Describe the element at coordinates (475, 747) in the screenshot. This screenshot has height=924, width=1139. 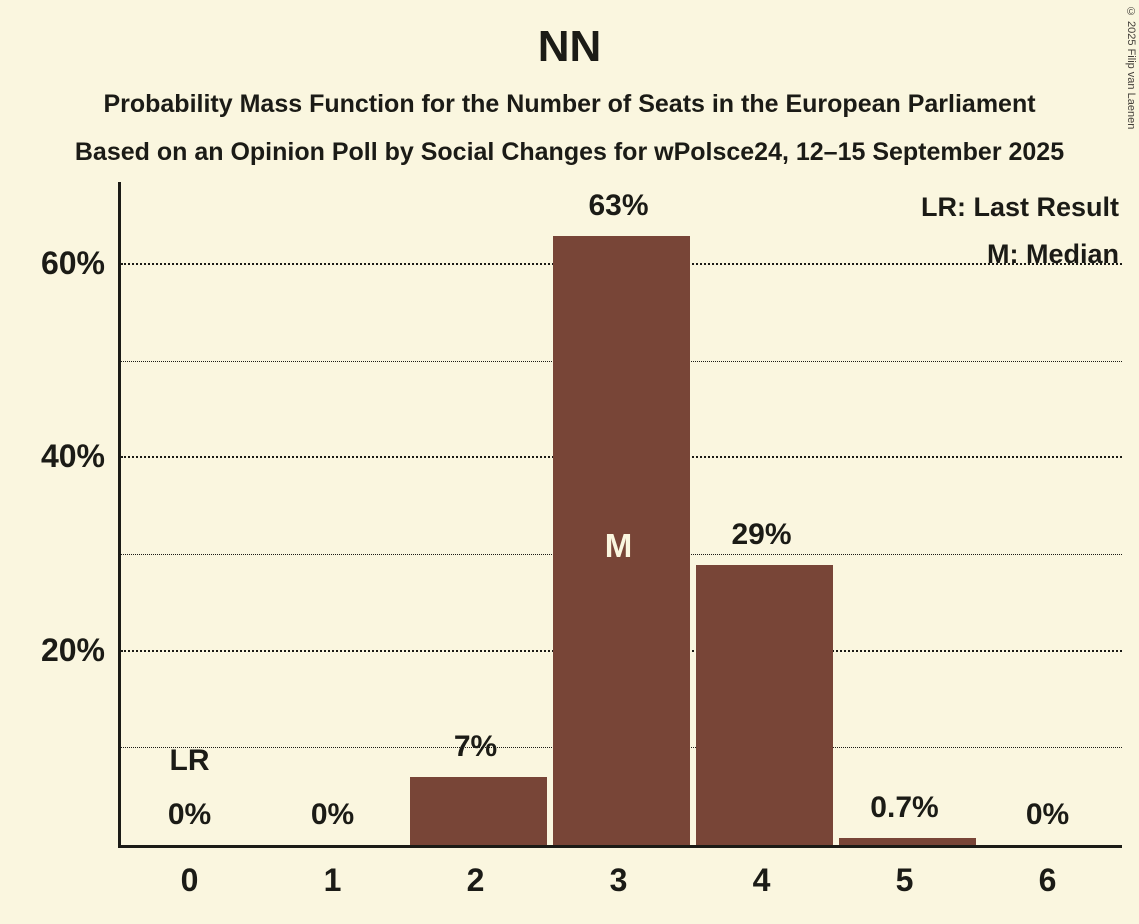
I see `bar-value-label-2: 7%` at that location.